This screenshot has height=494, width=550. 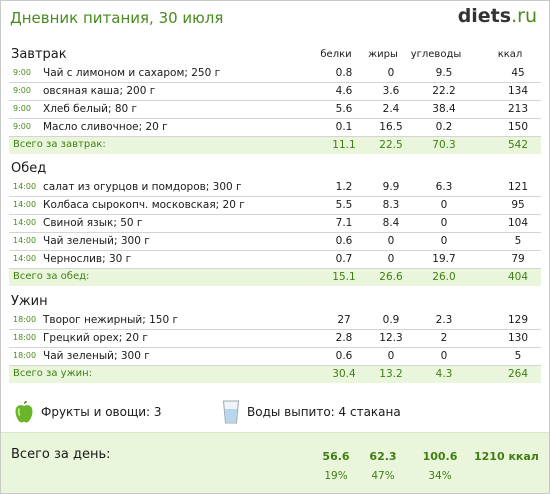 What do you see at coordinates (444, 320) in the screenshot?
I see `item-carbs: 2.3` at bounding box center [444, 320].